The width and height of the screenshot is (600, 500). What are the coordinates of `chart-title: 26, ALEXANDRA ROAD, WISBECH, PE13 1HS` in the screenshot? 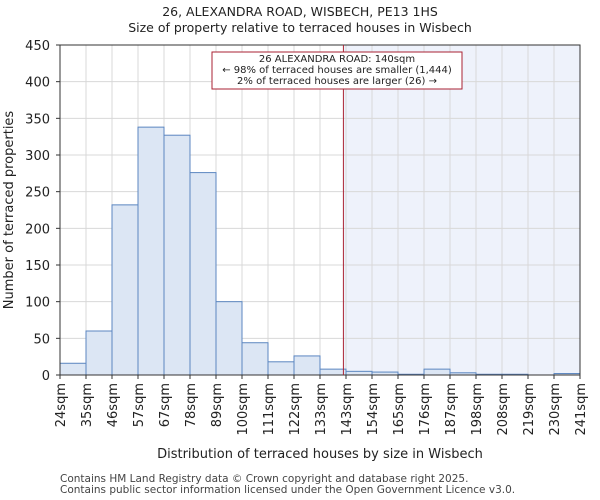 It's located at (300, 11).